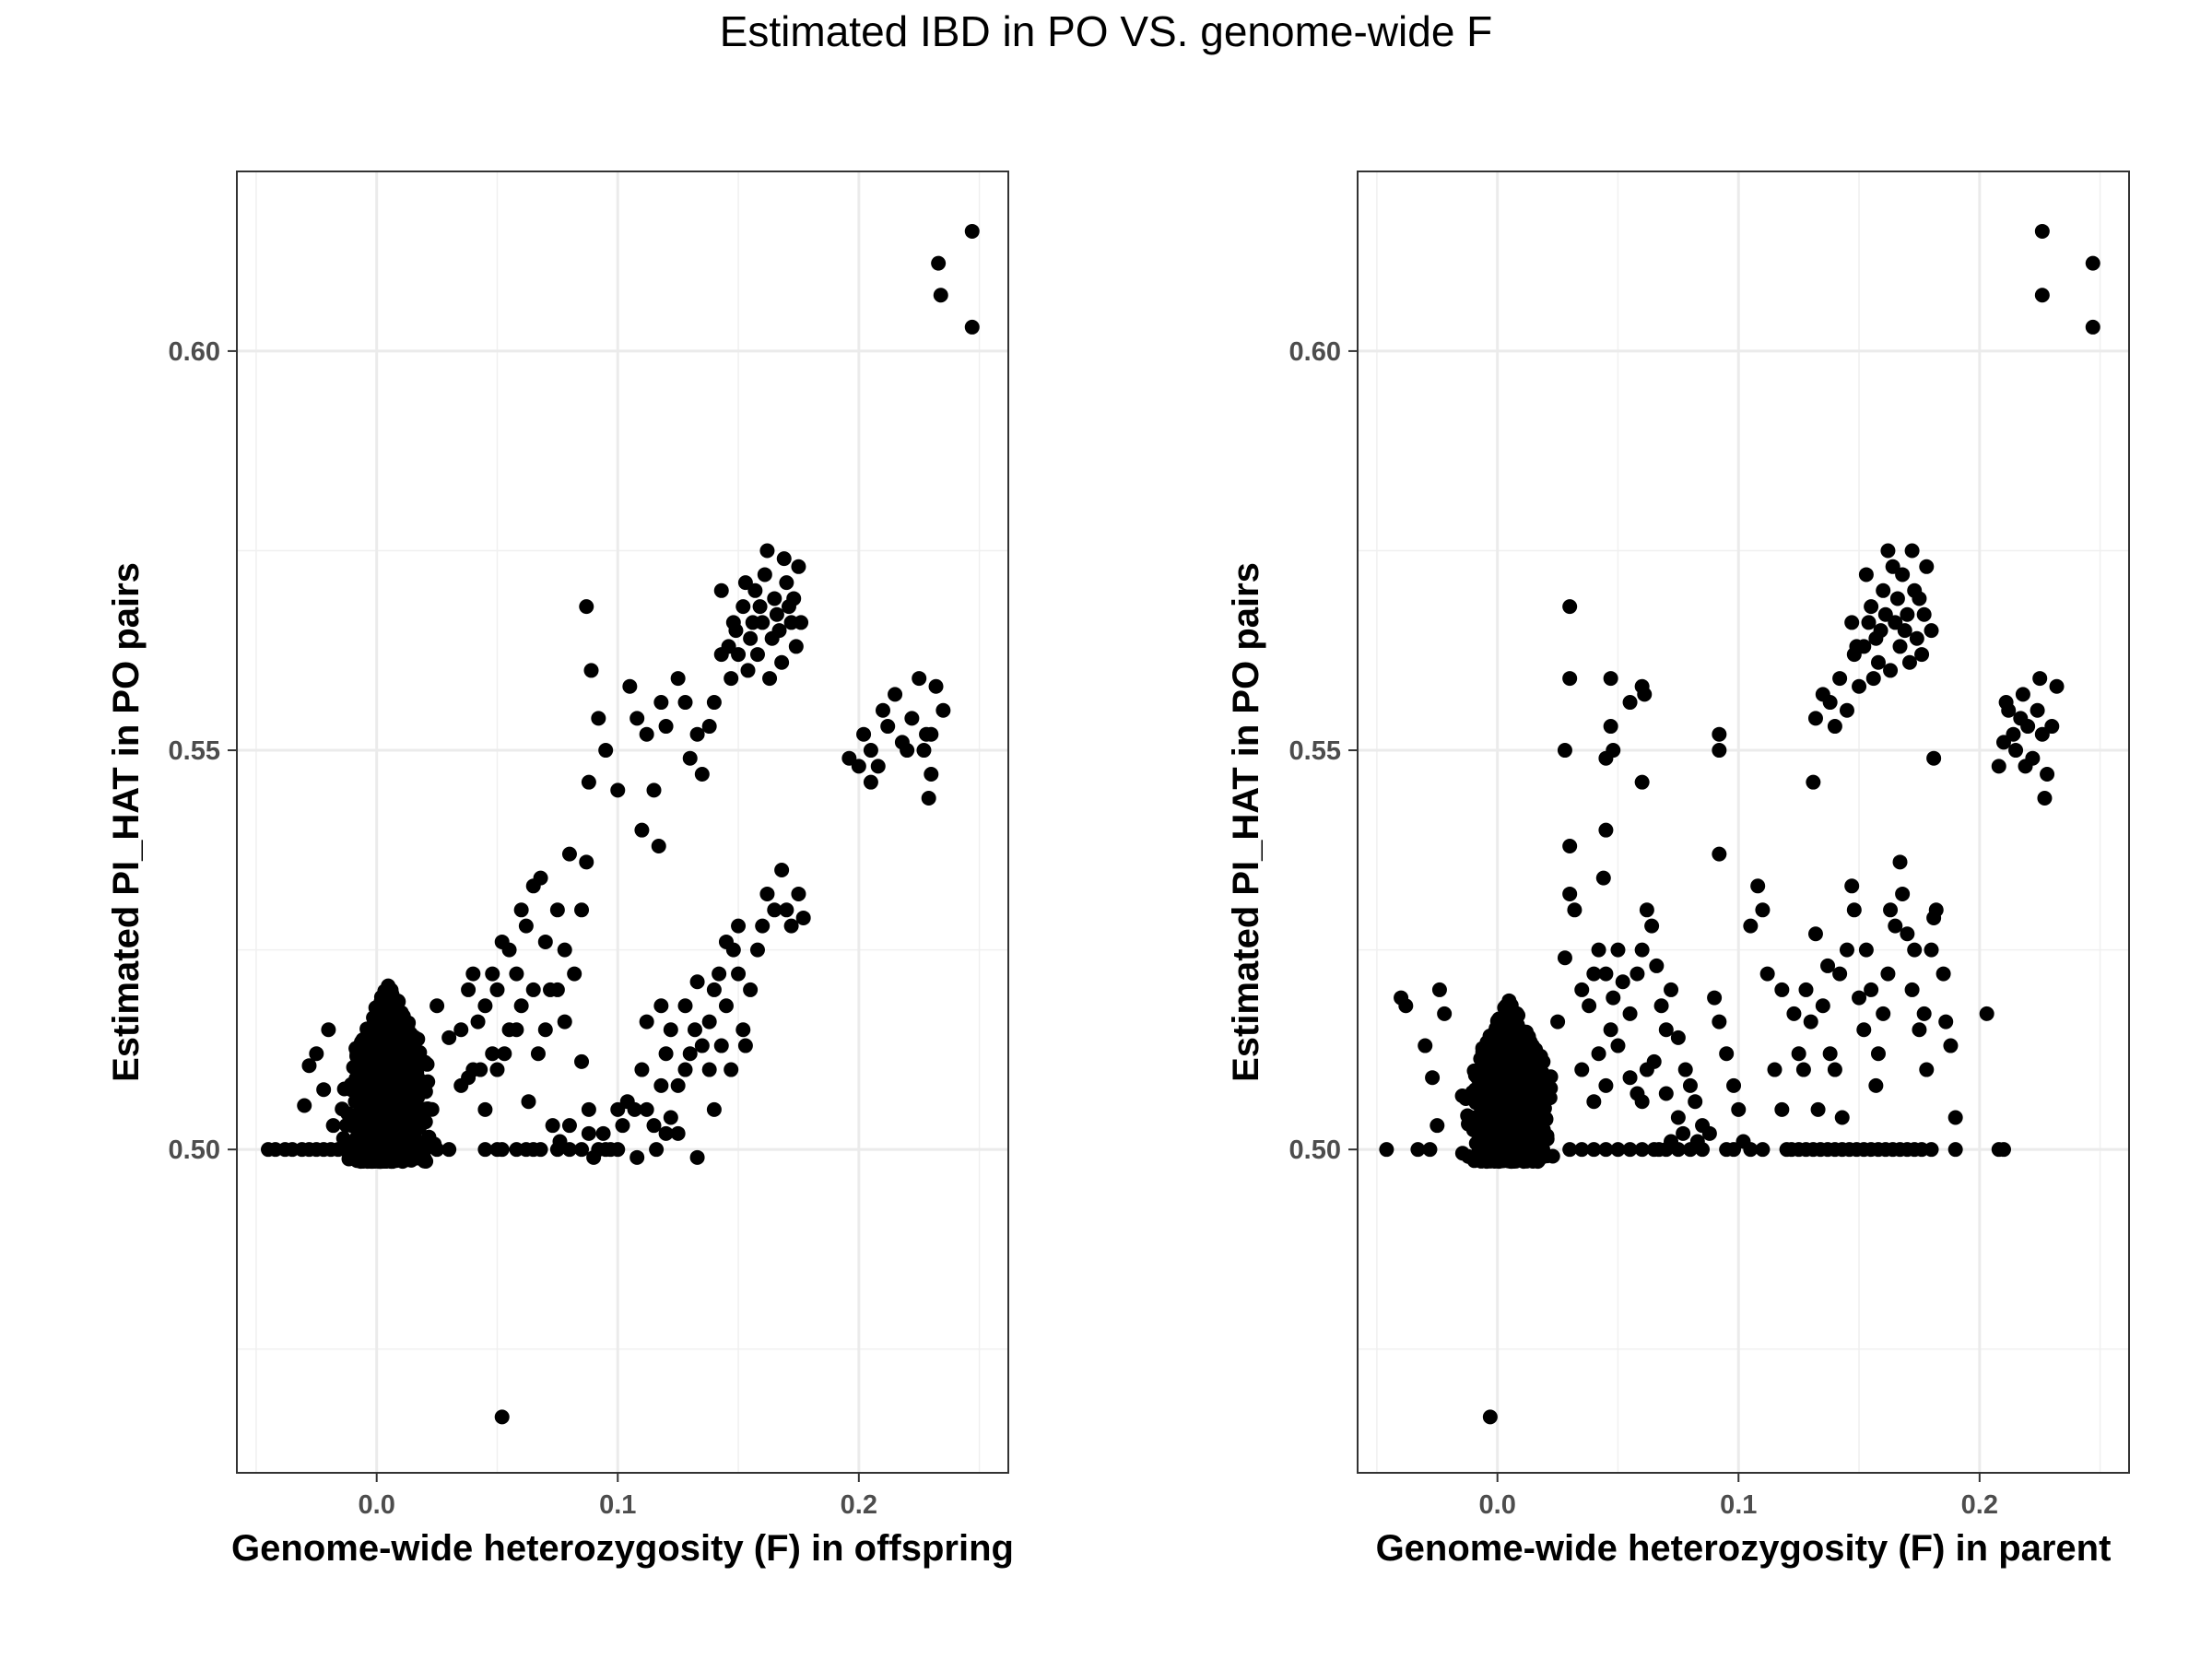  I want to click on y-tick-label: 0.55, so click(1315, 751).